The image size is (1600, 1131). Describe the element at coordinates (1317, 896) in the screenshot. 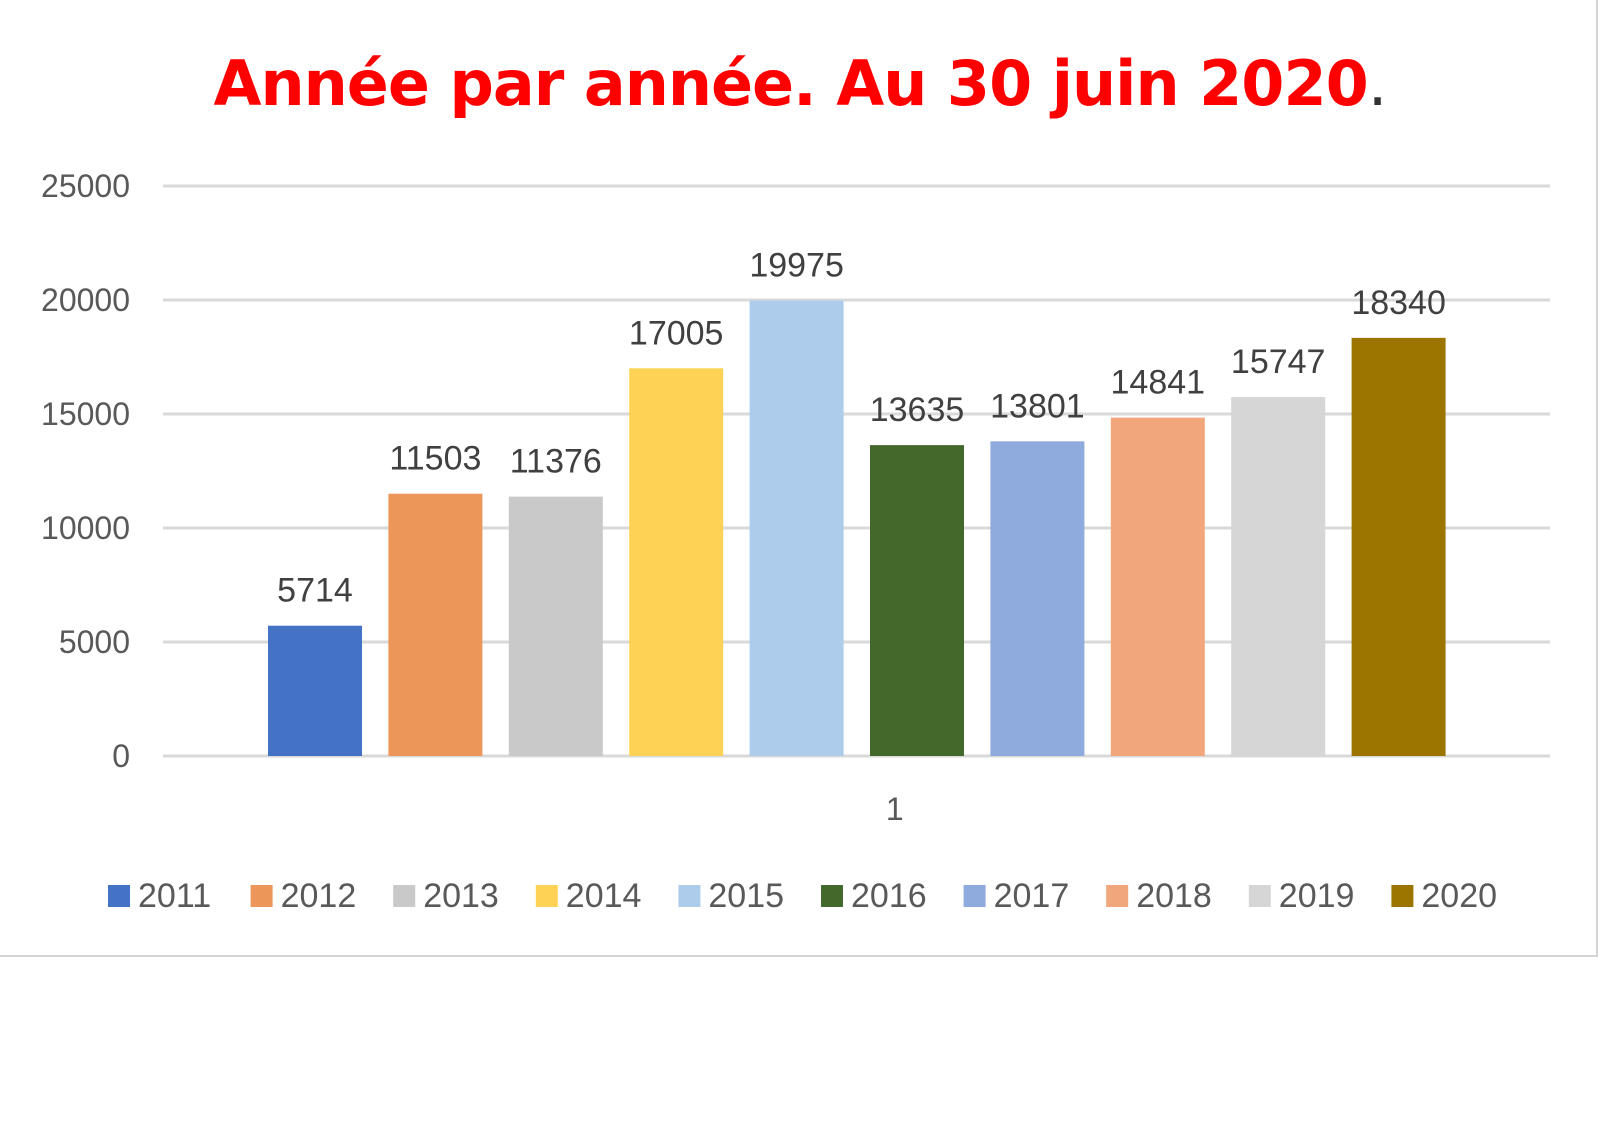

I see `legend-label-2019: 2019` at that location.